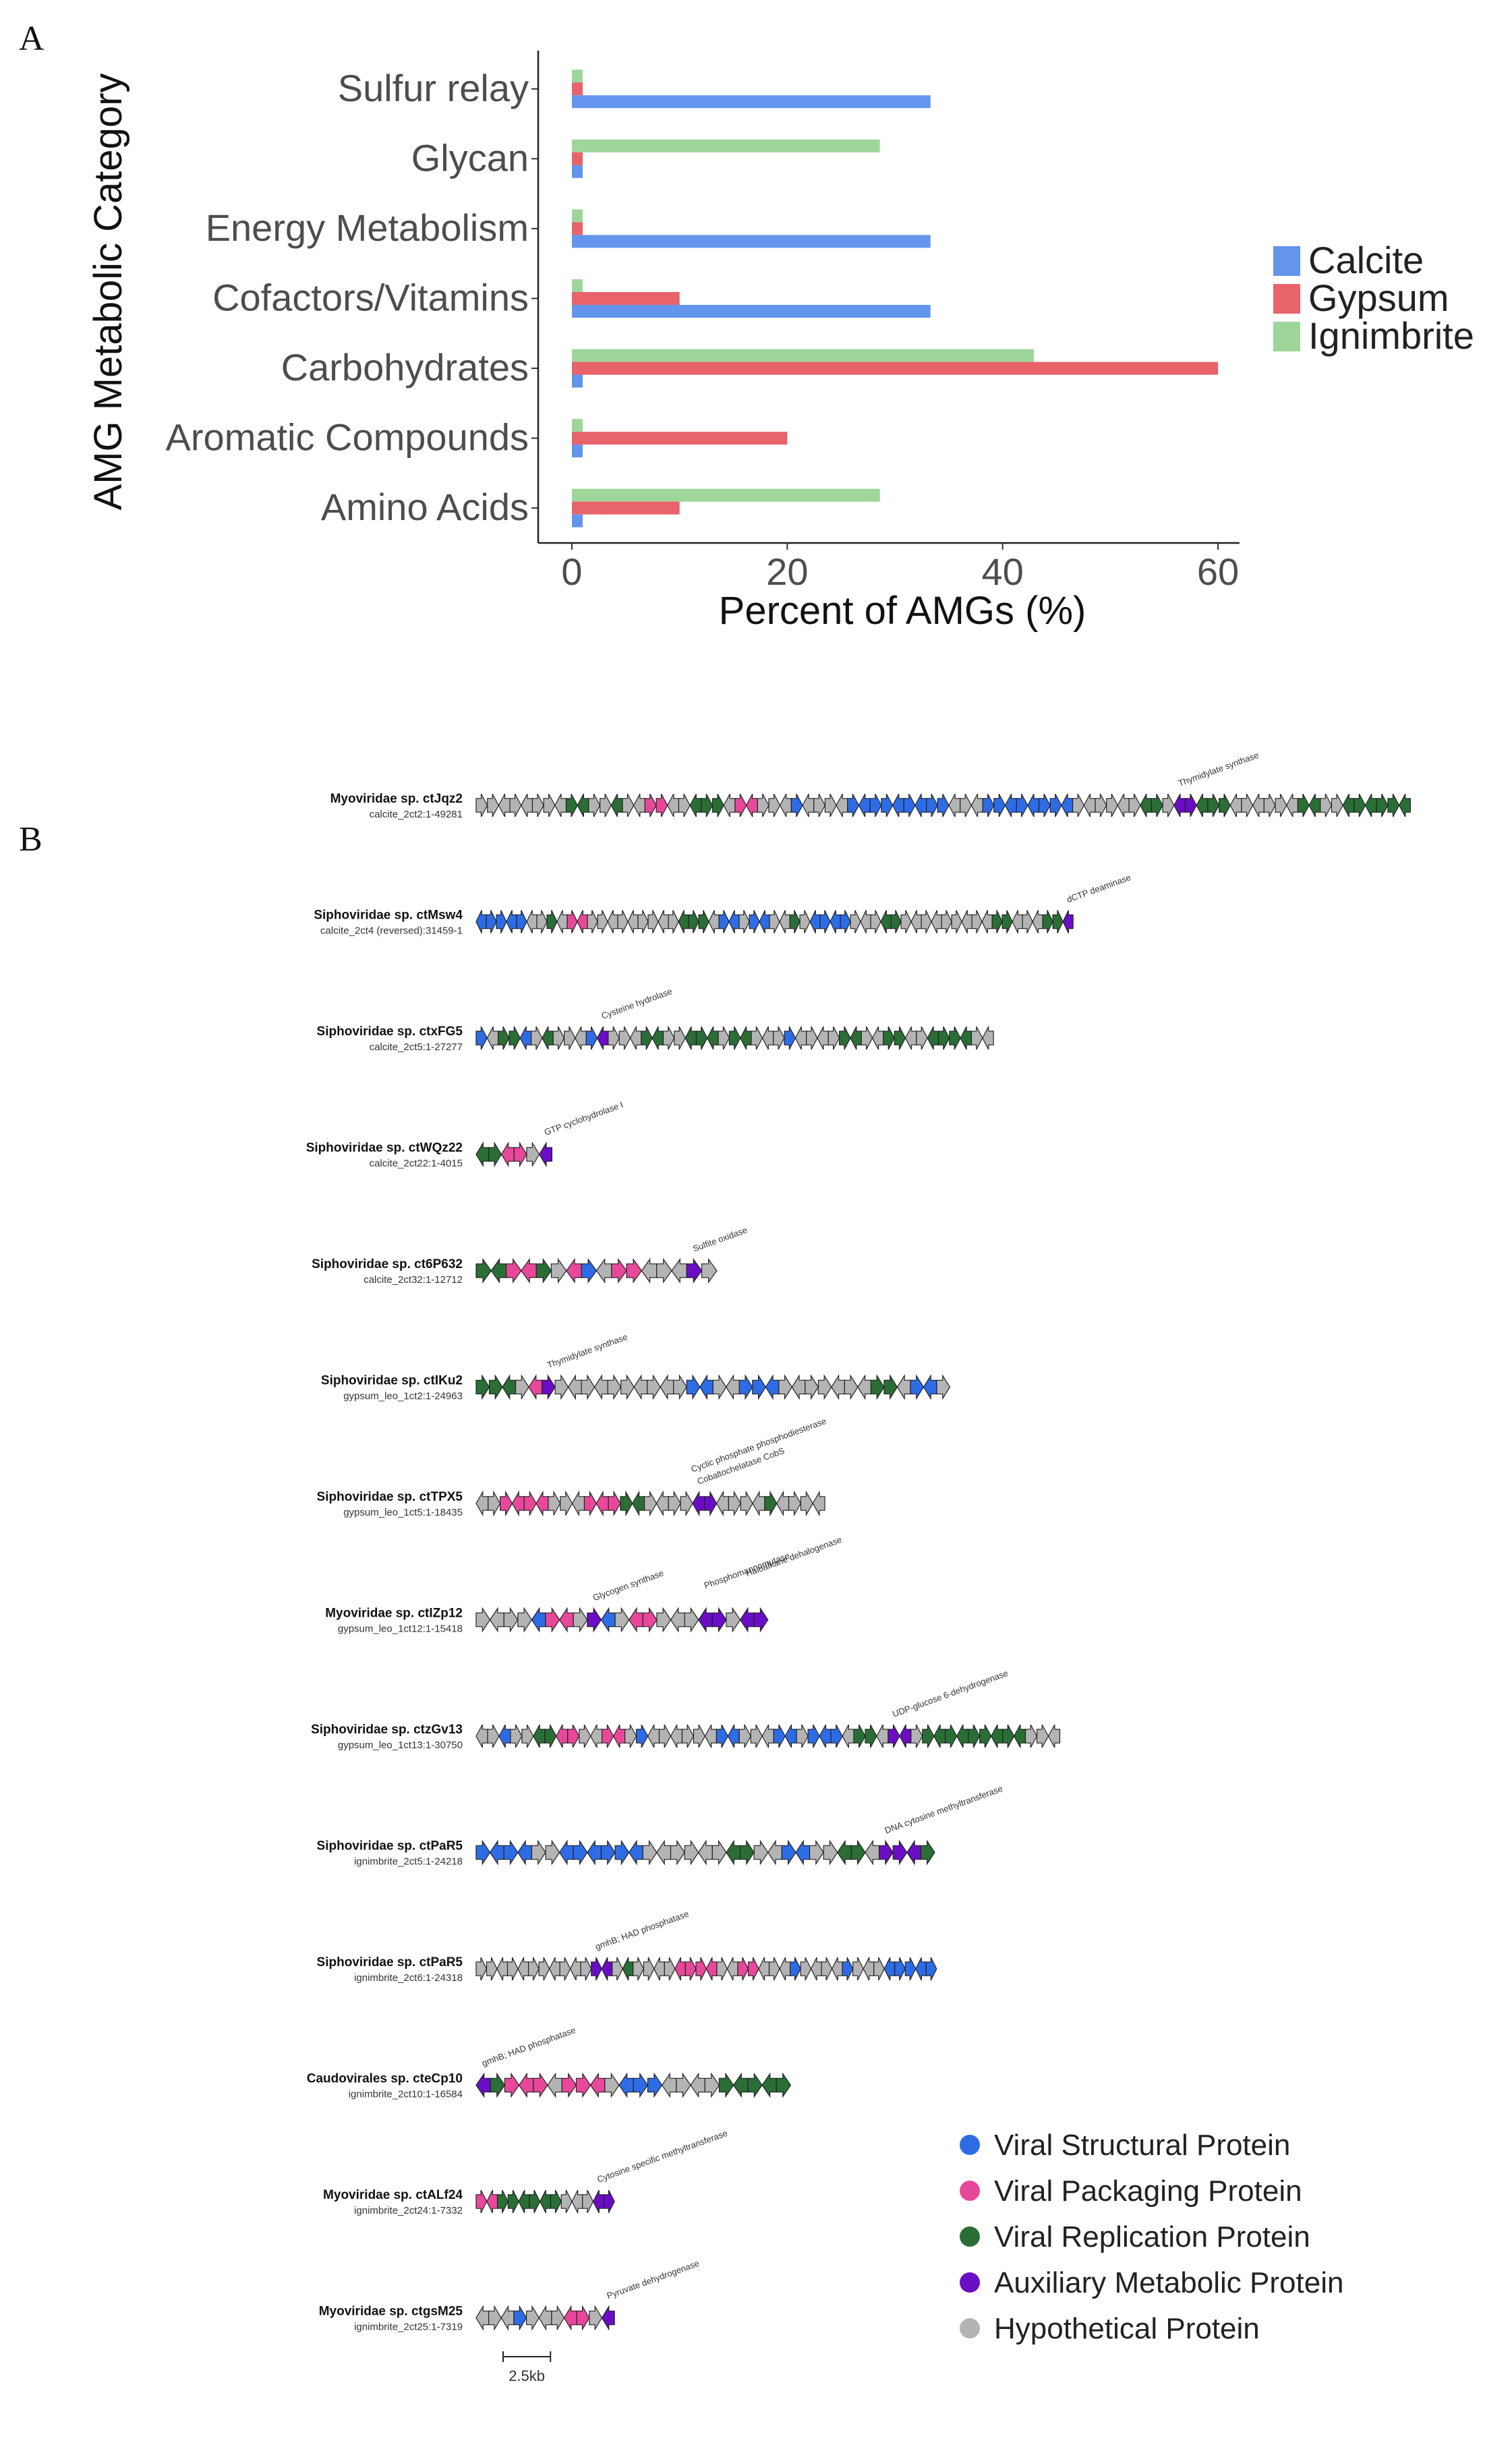 The image size is (1512, 2443). I want to click on genome-name: Siphoviridae sp. ctzGv13, so click(387, 1730).